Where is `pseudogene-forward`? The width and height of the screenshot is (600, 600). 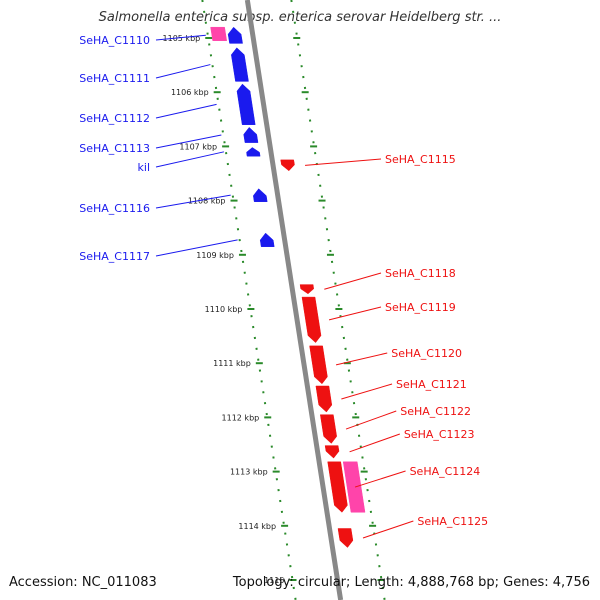 pseudogene-forward is located at coordinates (354, 487).